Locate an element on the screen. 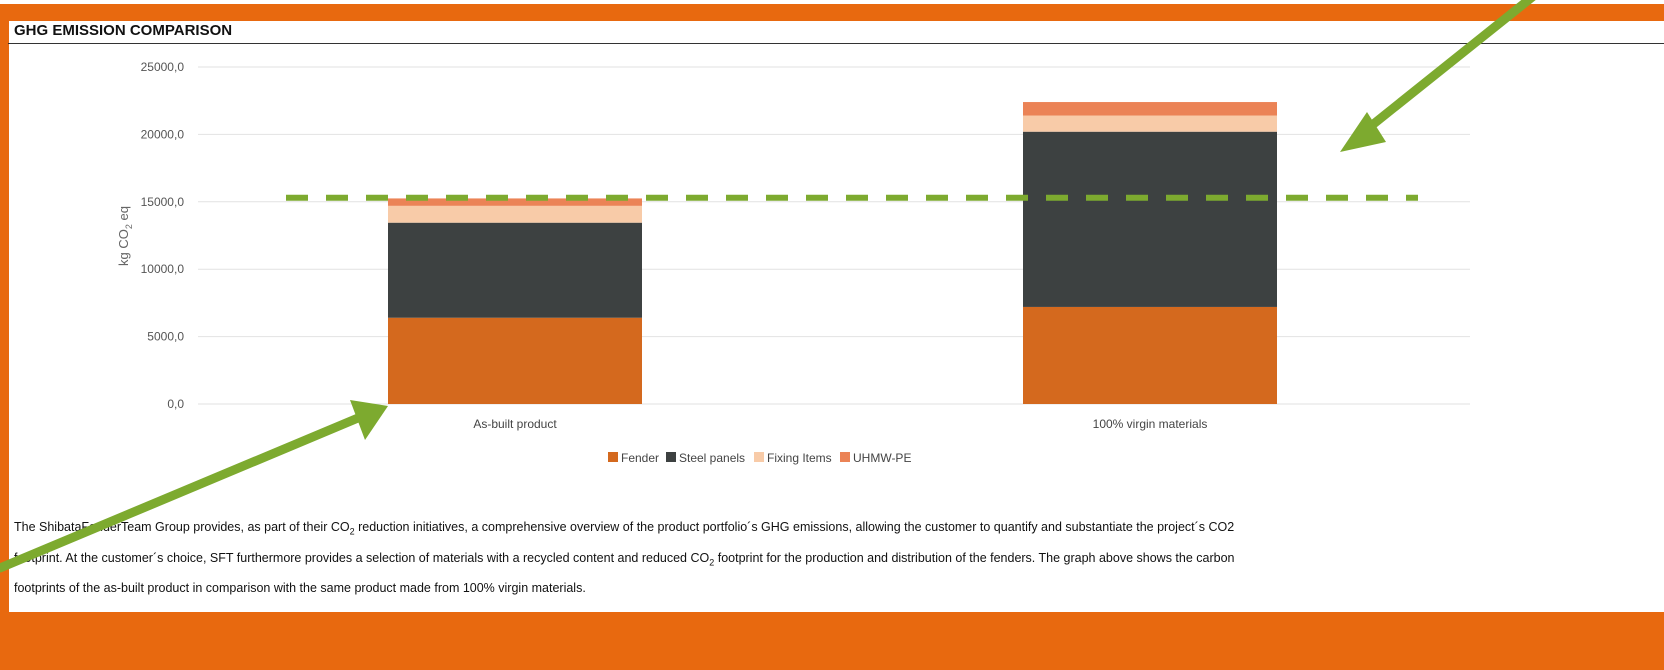 This screenshot has height=670, width=1664. y-tick-label: 25000,0 is located at coordinates (163, 67).